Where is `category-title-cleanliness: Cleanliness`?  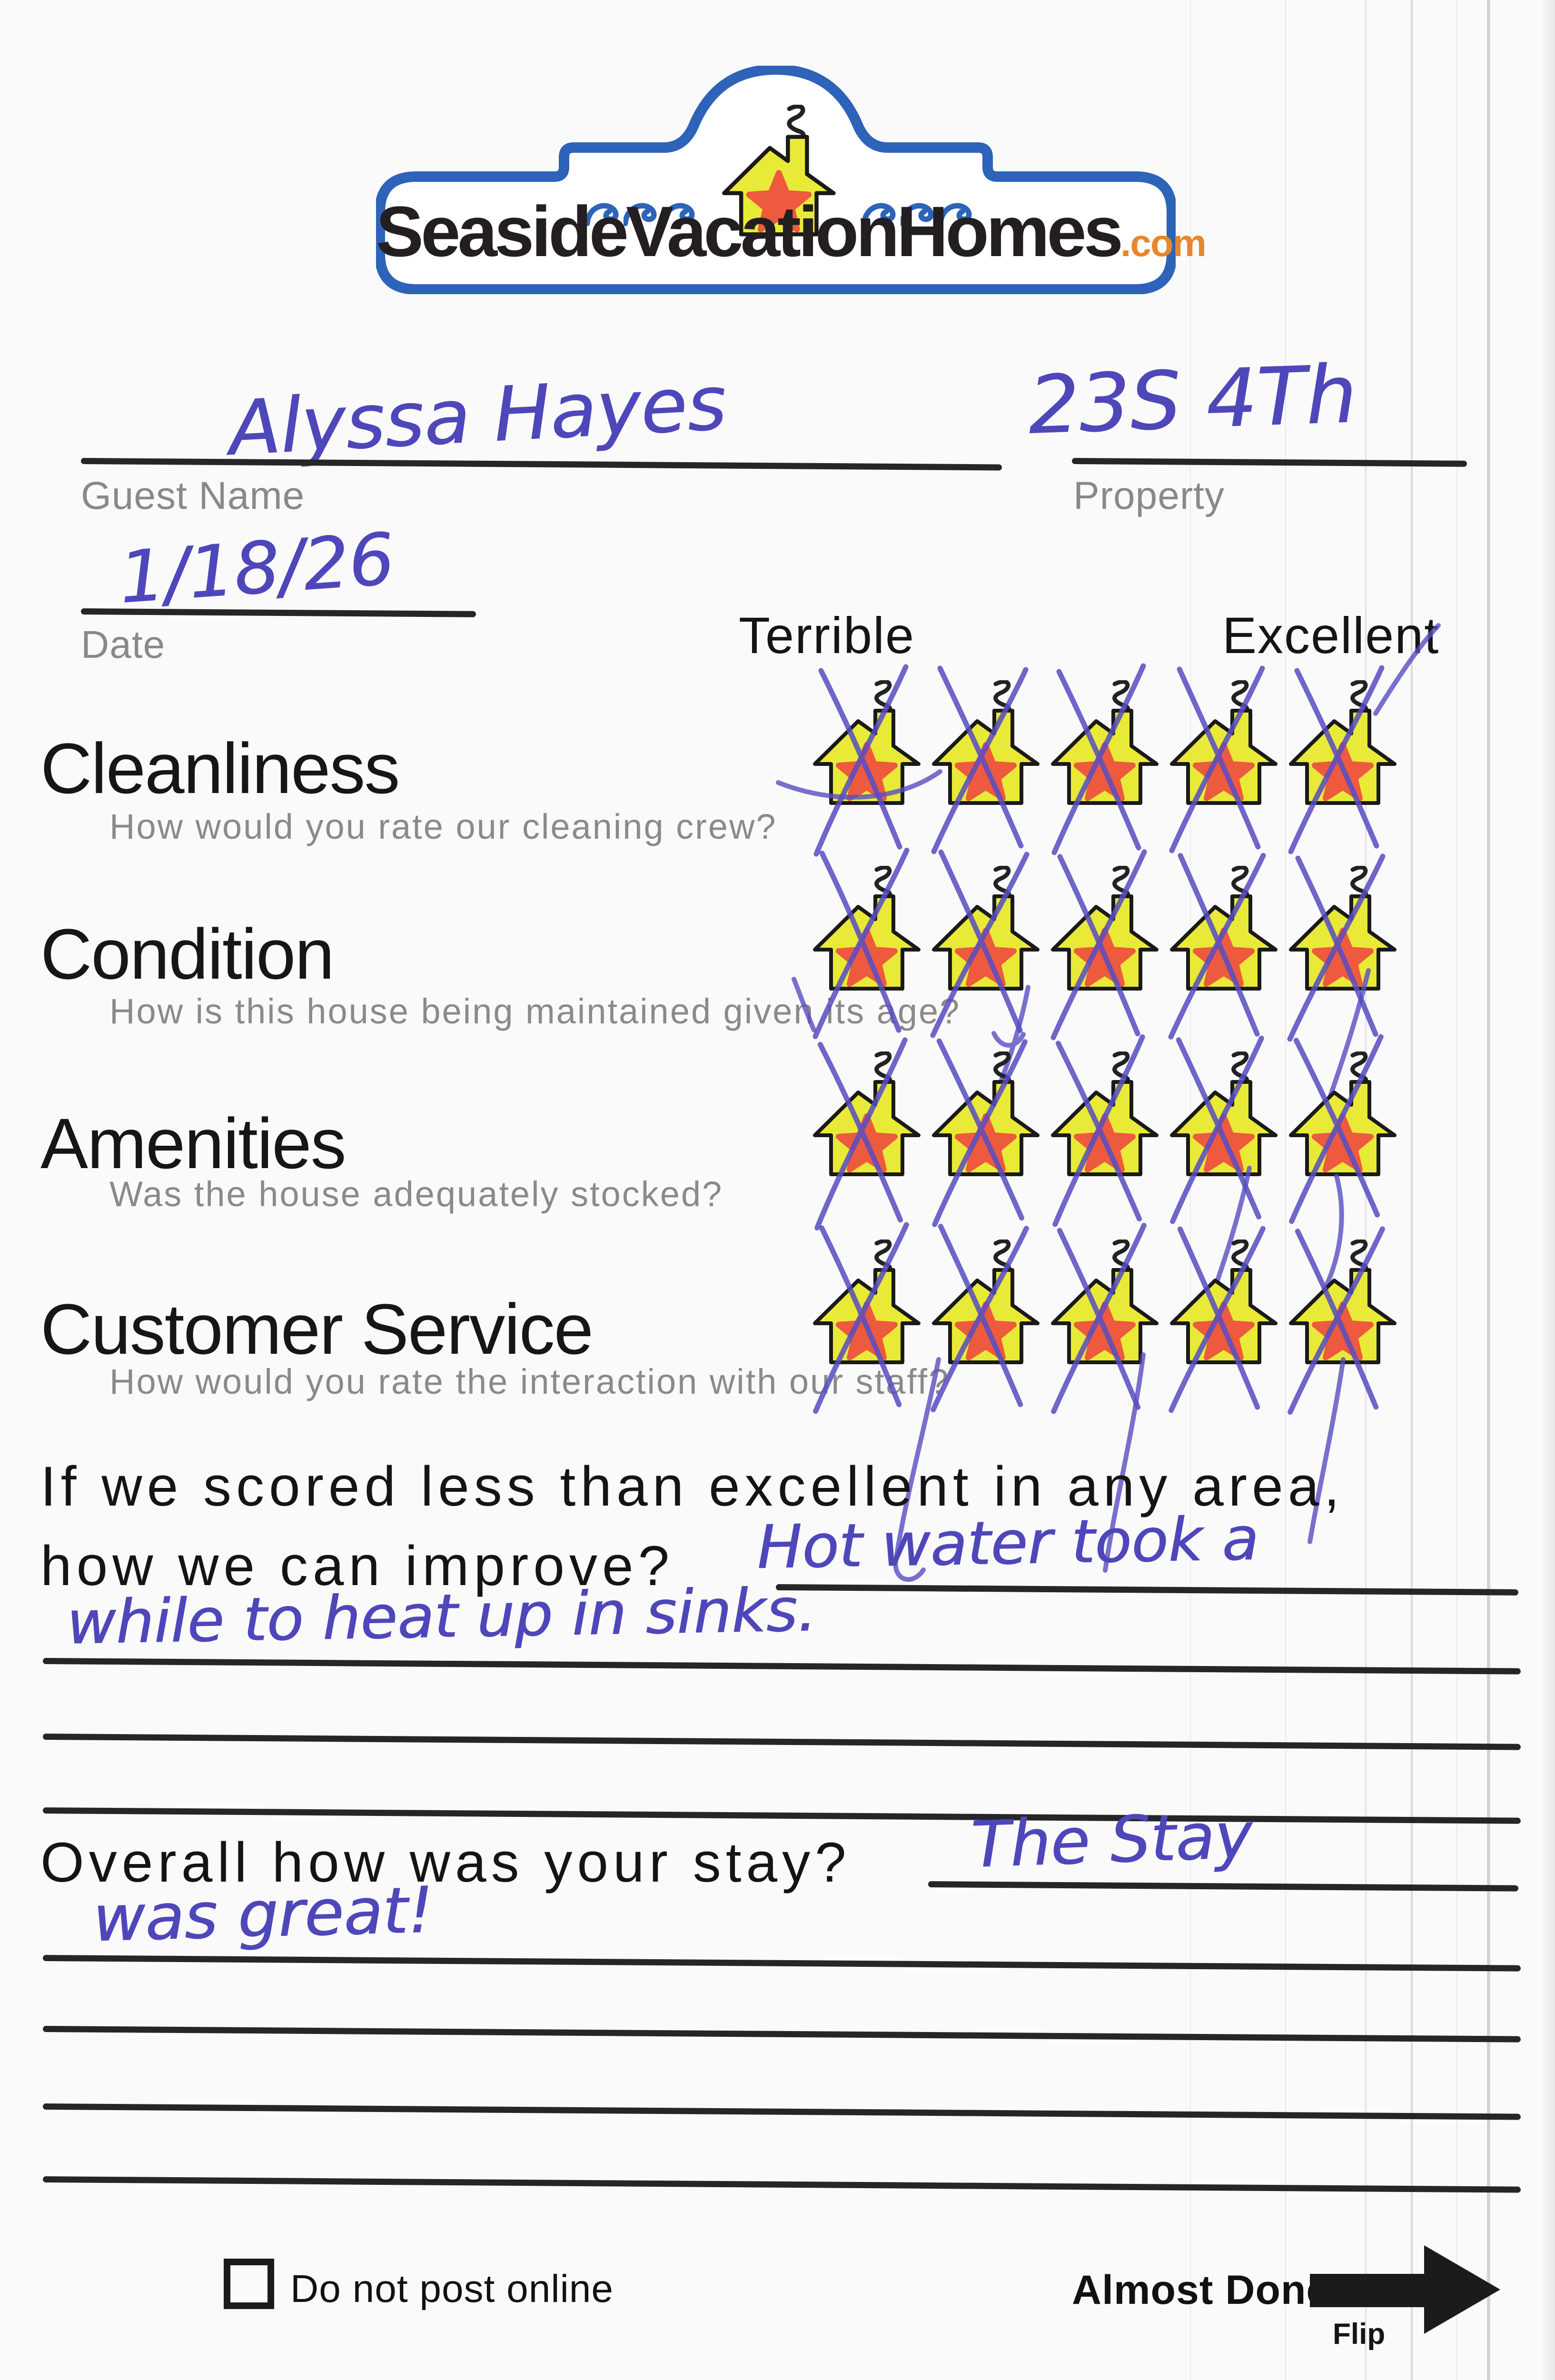 category-title-cleanliness: Cleanliness is located at coordinates (220, 768).